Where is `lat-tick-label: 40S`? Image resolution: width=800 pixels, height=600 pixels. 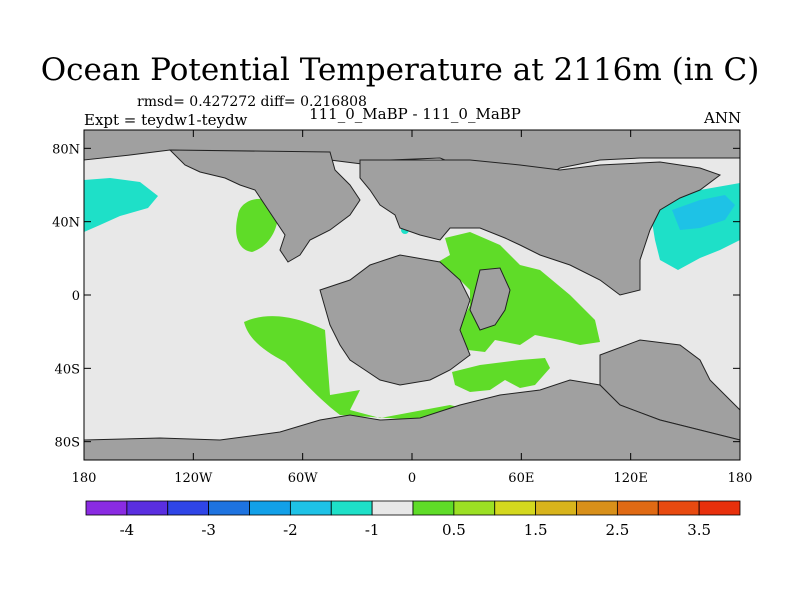
lat-tick-label: 40S is located at coordinates (67, 369).